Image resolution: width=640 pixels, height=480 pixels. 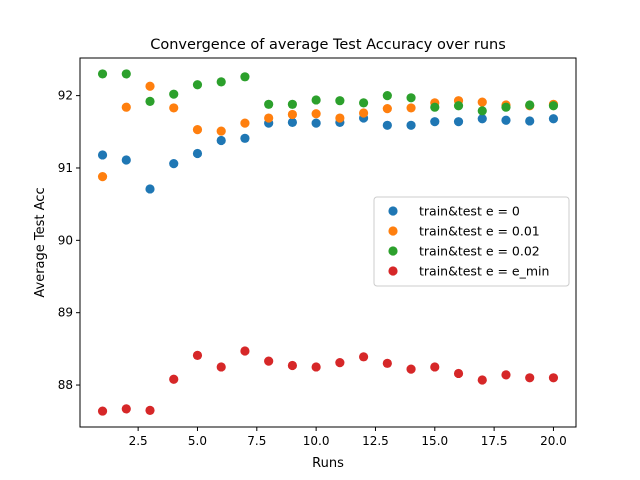 I want to click on legend-label: train&test e = 0, so click(x=469, y=211).